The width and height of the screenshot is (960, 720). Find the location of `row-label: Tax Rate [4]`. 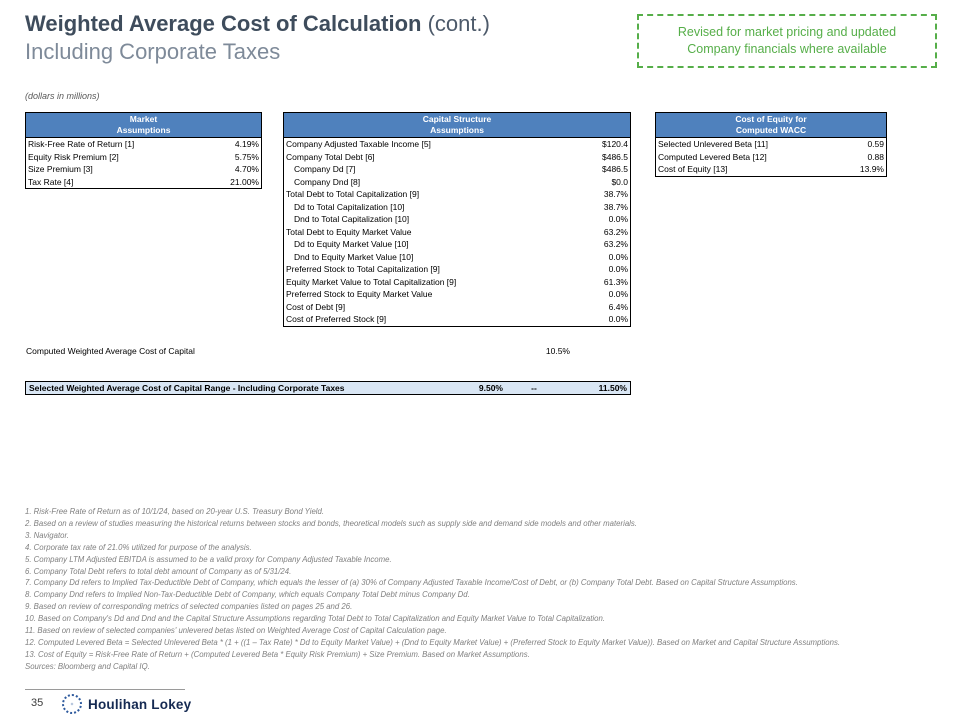

row-label: Tax Rate [4] is located at coordinates (51, 181).